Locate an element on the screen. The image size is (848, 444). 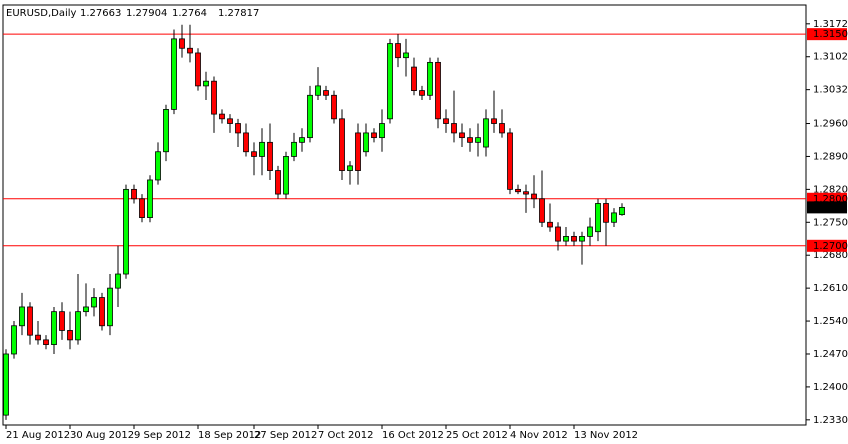
y-tick-label: 1.24700 is located at coordinates (830, 354).